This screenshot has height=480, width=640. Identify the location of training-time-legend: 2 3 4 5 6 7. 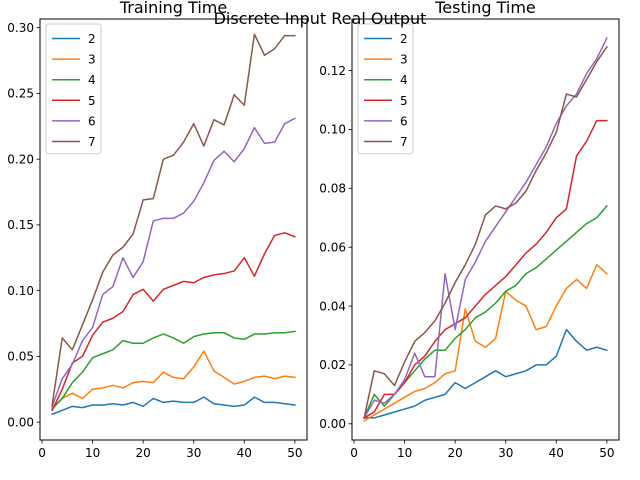
(73, 89).